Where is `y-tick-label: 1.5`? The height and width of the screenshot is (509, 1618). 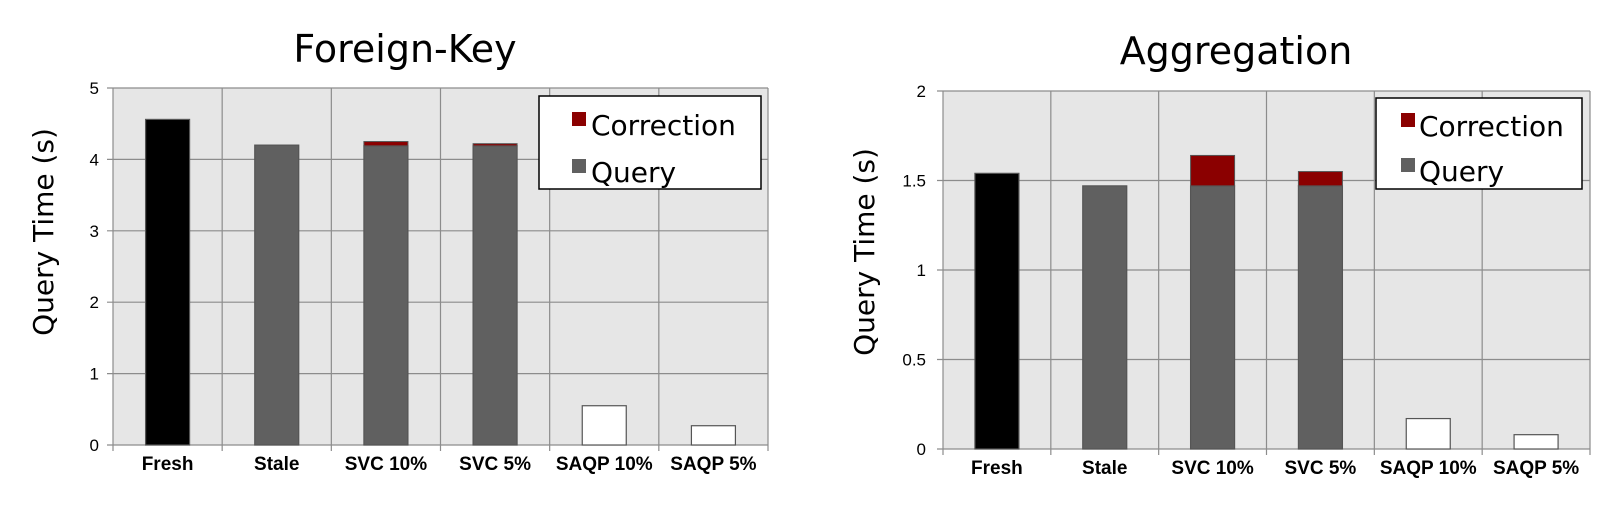 y-tick-label: 1.5 is located at coordinates (914, 181).